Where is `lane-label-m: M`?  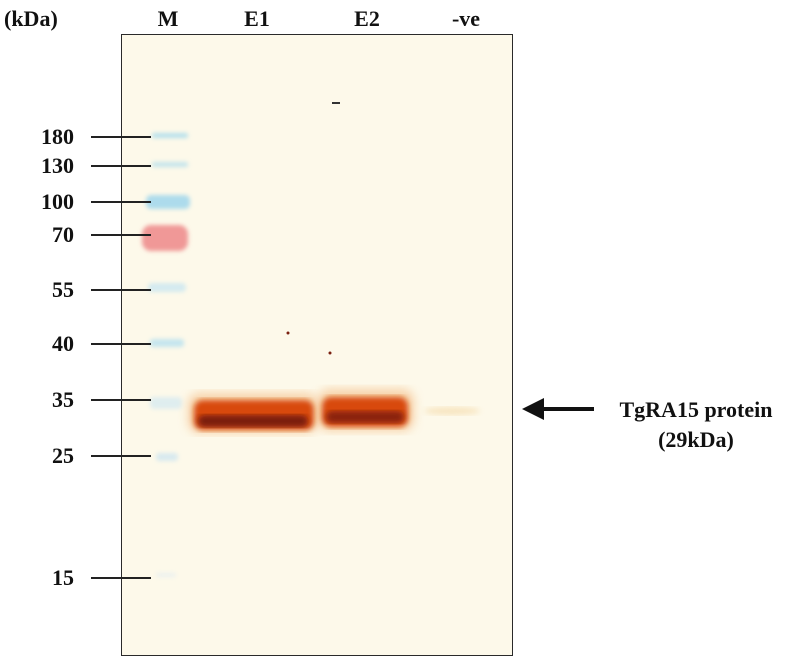
lane-label-m: M is located at coordinates (168, 18).